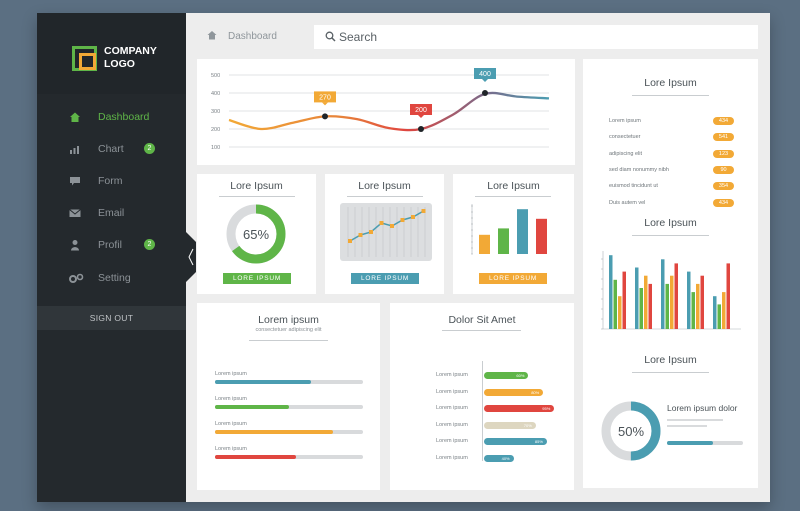 Image resolution: width=800 pixels, height=511 pixels. Describe the element at coordinates (124, 117) in the screenshot. I see `sidebar-item-label: Dashboard` at that location.